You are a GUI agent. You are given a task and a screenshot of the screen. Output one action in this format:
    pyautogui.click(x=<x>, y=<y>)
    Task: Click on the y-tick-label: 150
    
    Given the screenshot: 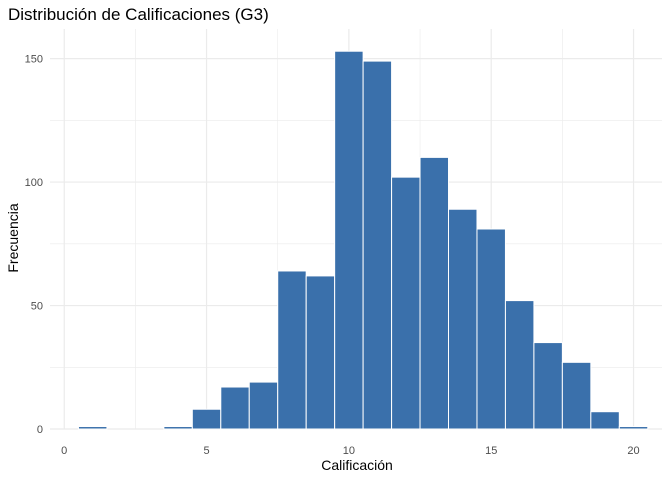 What is the action you would take?
    pyautogui.click(x=34, y=60)
    